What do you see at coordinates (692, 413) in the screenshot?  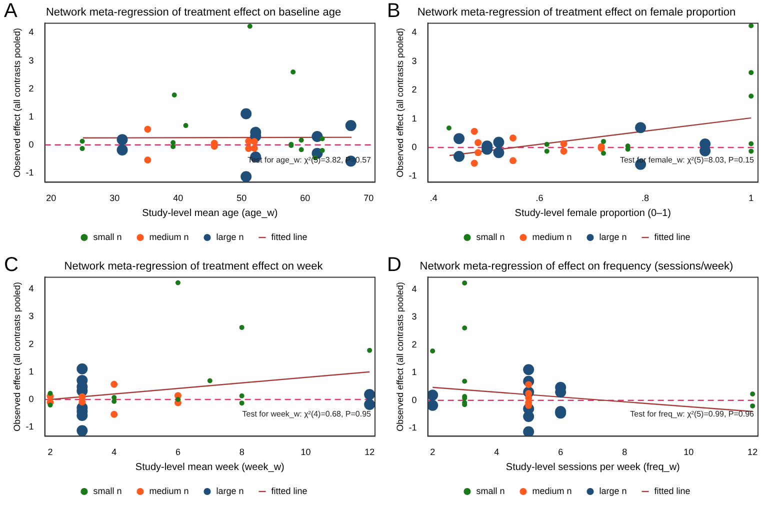 I see `annotation: Test for freq_w: χ²(5)=0.99, P=0.96` at bounding box center [692, 413].